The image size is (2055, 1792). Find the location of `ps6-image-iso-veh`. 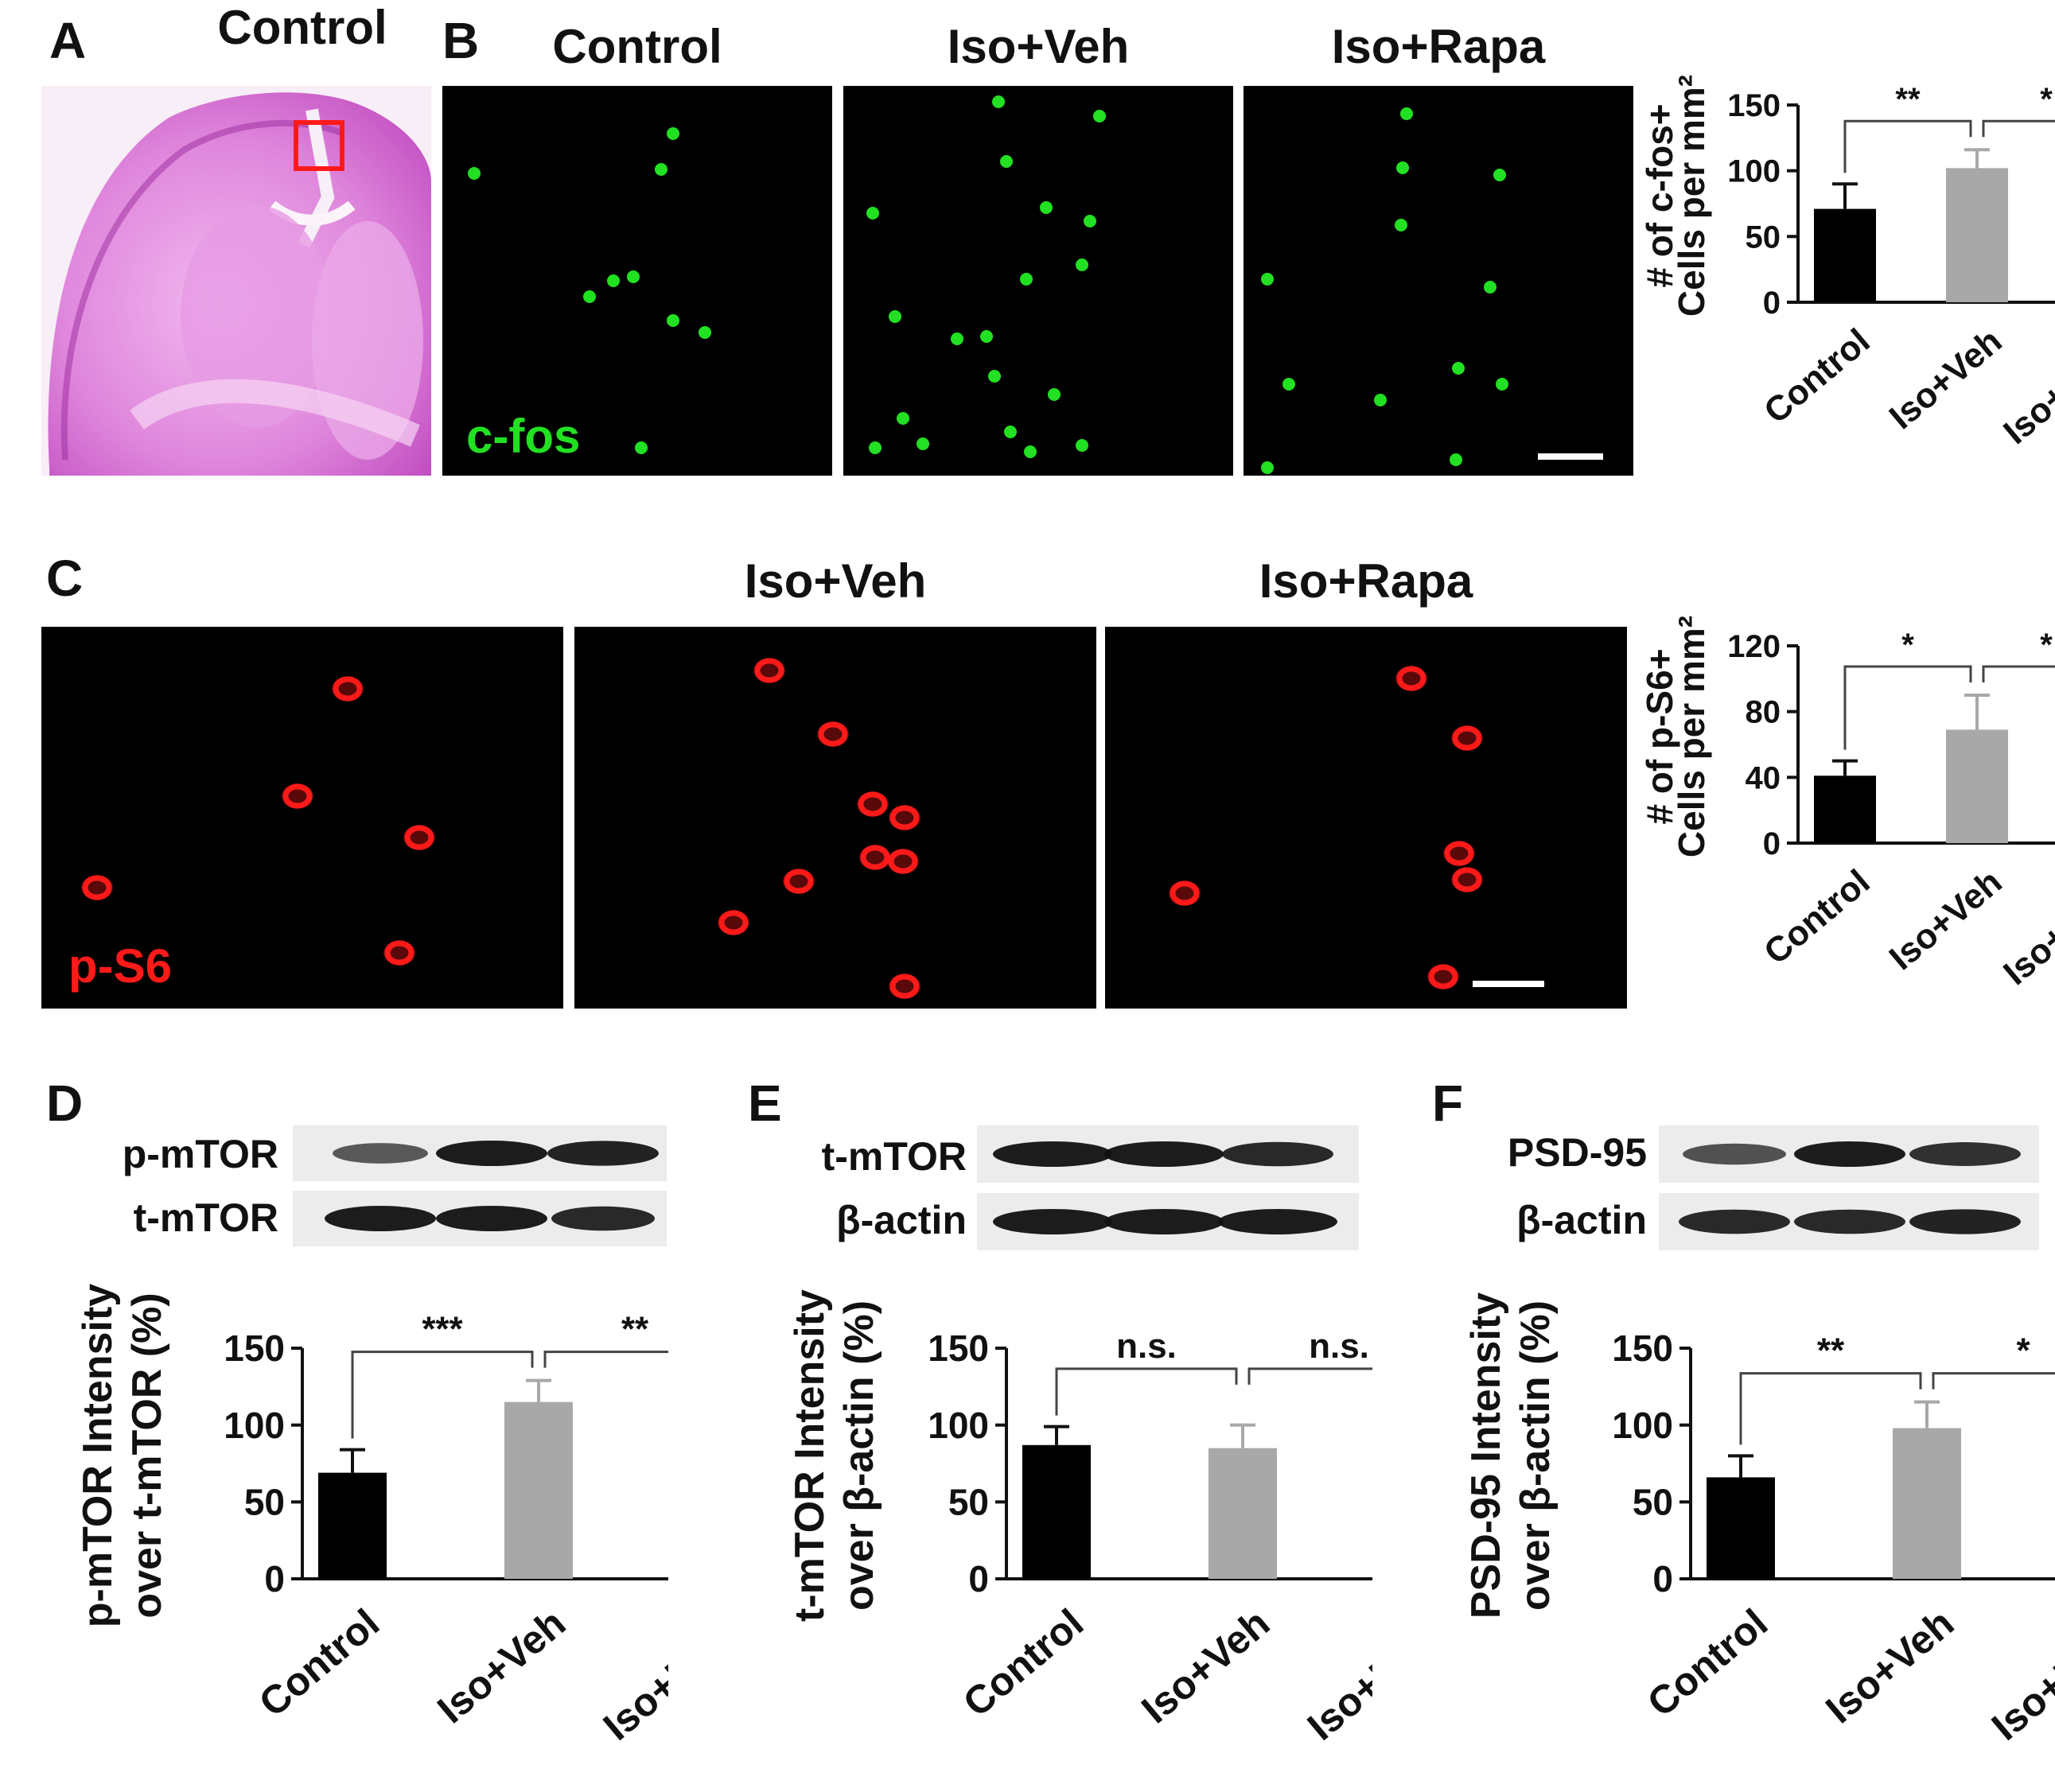

ps6-image-iso-veh is located at coordinates (835, 818).